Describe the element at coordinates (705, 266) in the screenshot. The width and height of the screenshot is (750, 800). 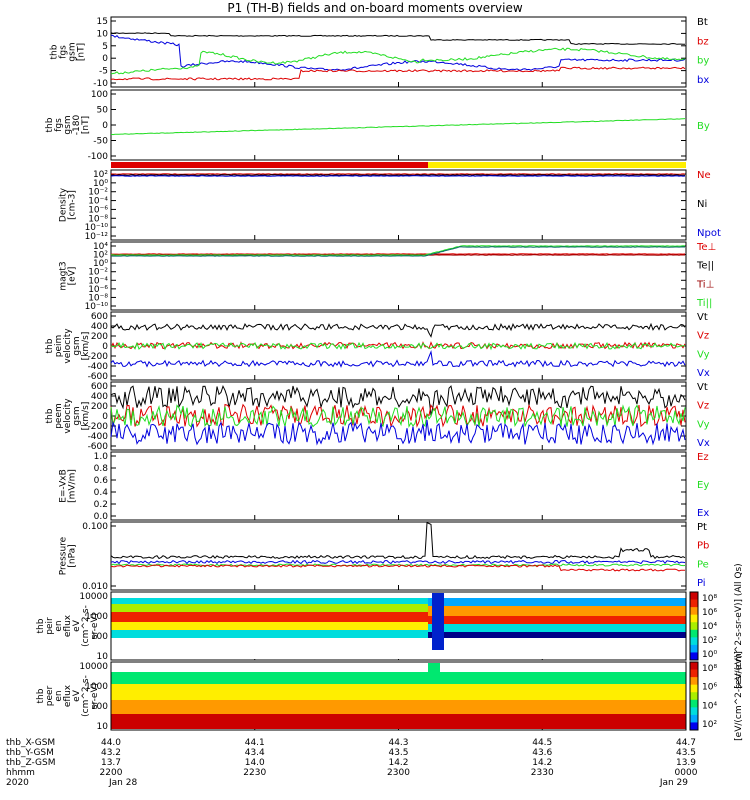
I see `legend-Te||: Te||` at that location.